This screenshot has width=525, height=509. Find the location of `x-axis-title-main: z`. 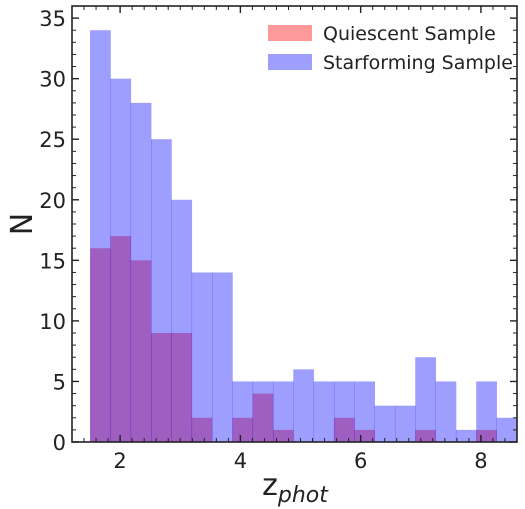

x-axis-title-main: z is located at coordinates (270, 485).